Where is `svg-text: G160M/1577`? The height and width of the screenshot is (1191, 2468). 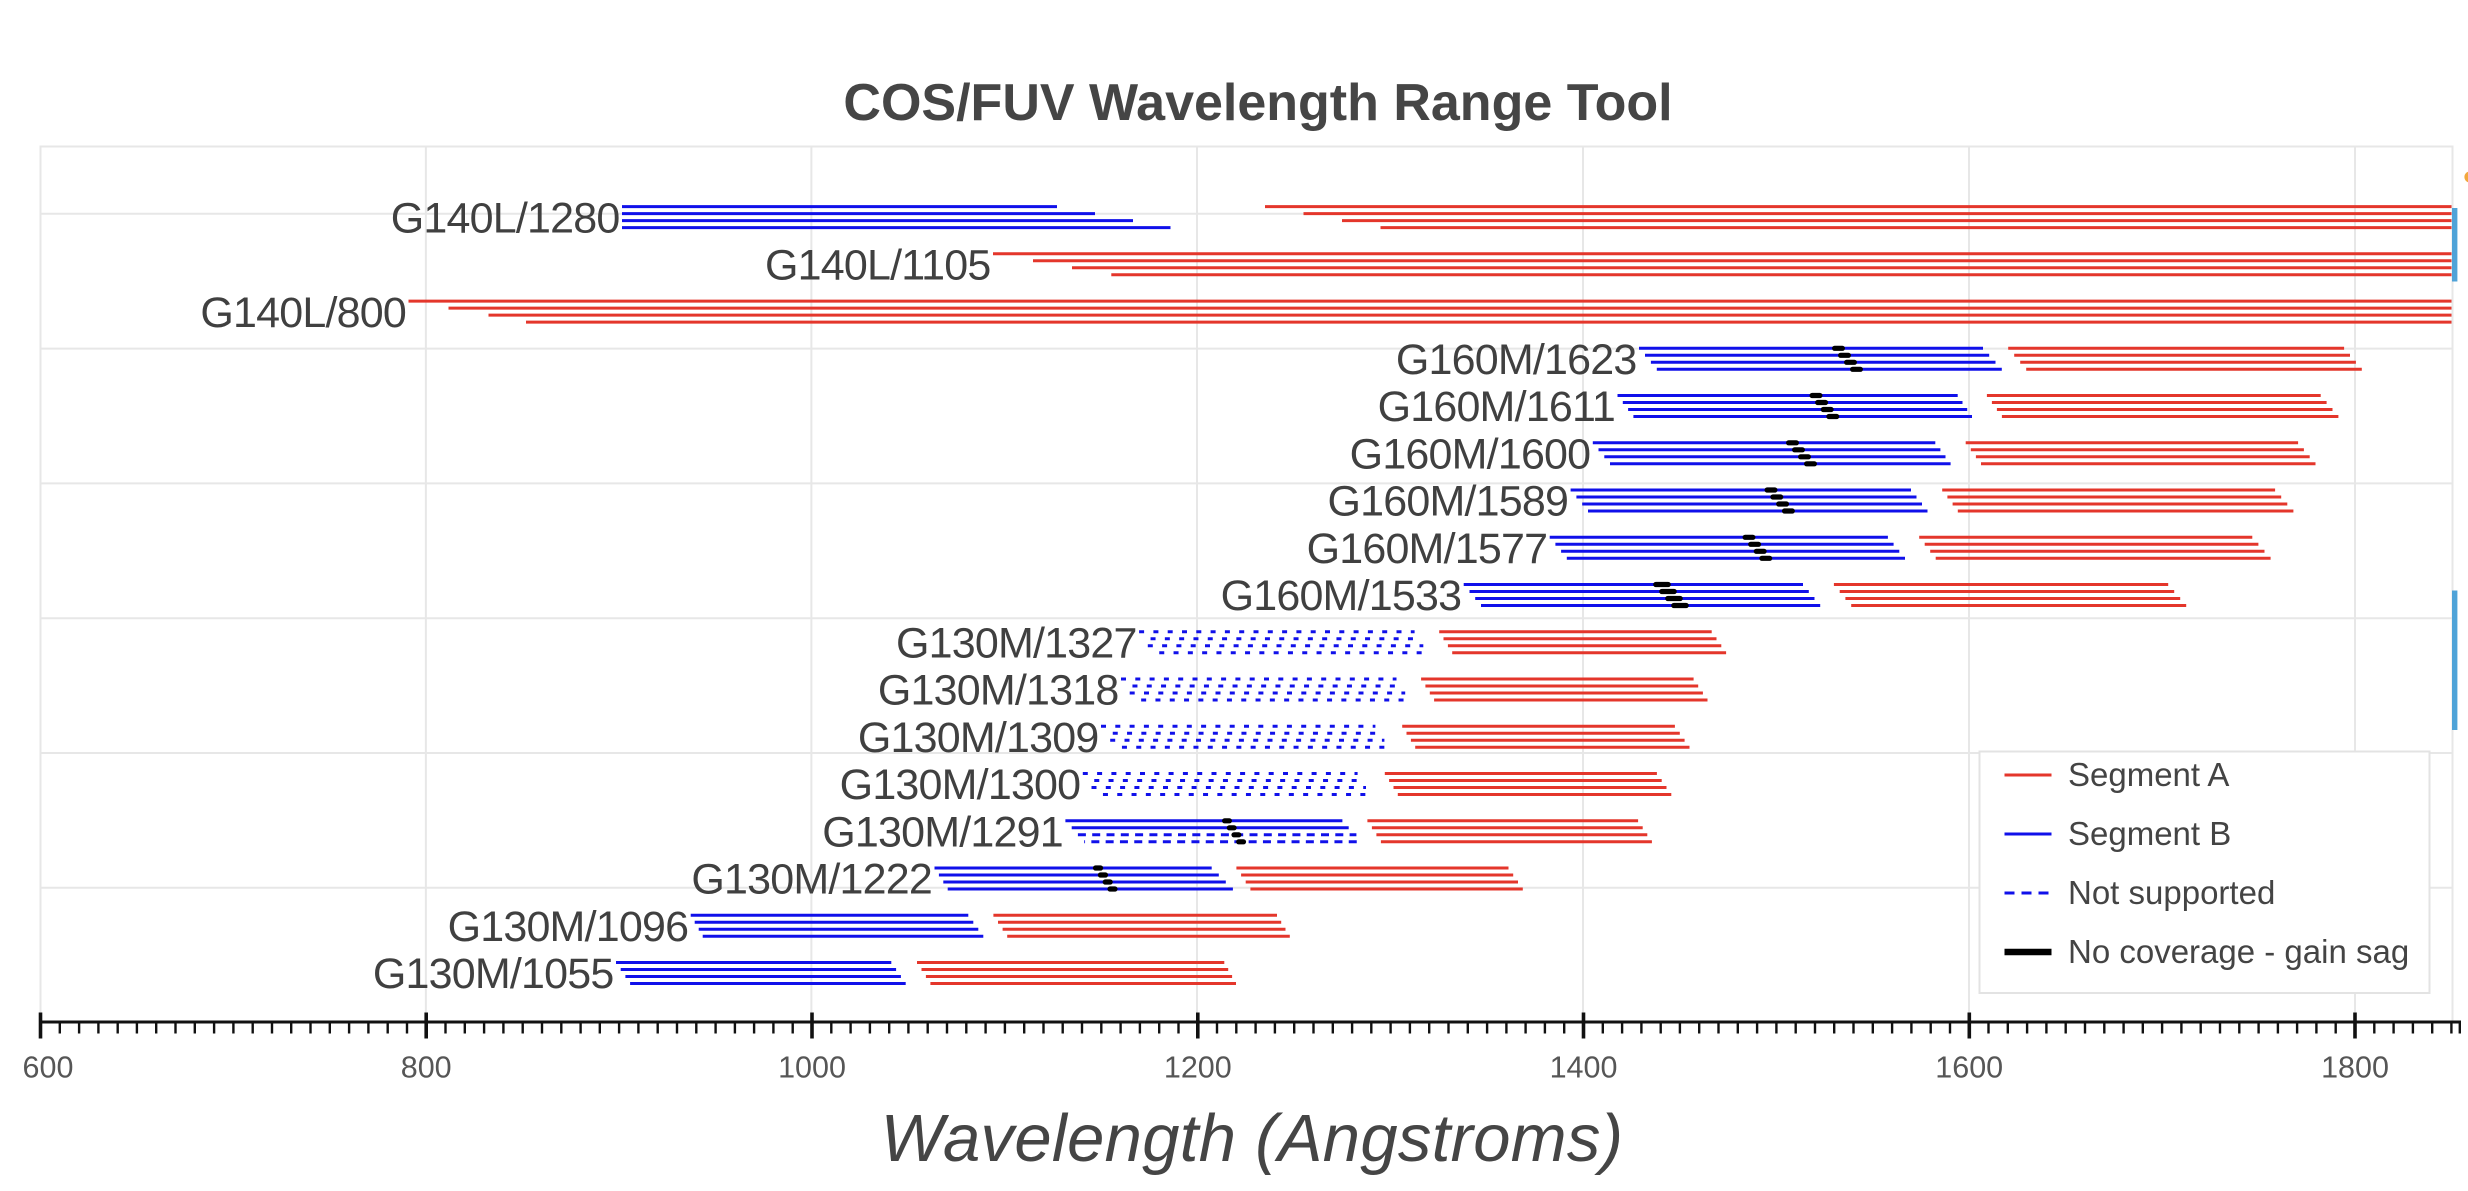
svg-text: G160M/1577 is located at coordinates (1427, 549).